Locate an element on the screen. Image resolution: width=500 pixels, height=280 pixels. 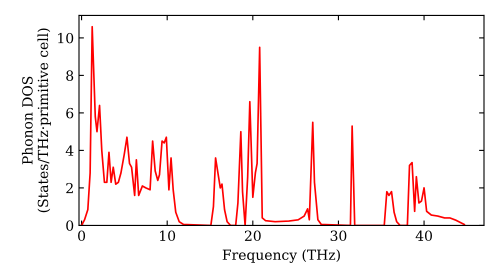
y-tick-label: 2 is located at coordinates (69, 188).